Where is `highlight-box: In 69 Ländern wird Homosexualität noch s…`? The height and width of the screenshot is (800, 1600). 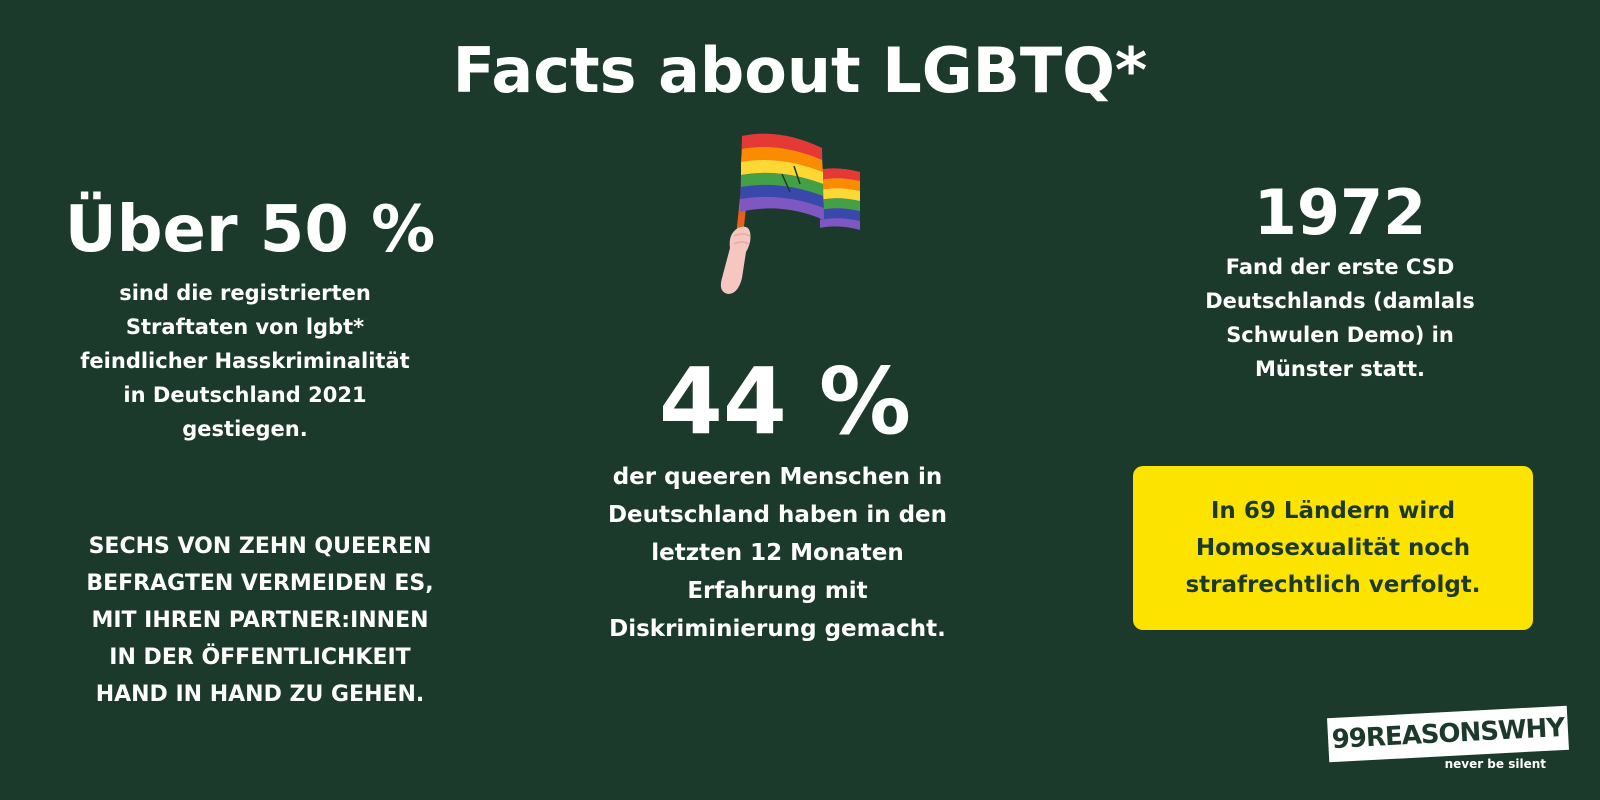 highlight-box: In 69 Ländern wird Homosexualität noch s… is located at coordinates (1333, 548).